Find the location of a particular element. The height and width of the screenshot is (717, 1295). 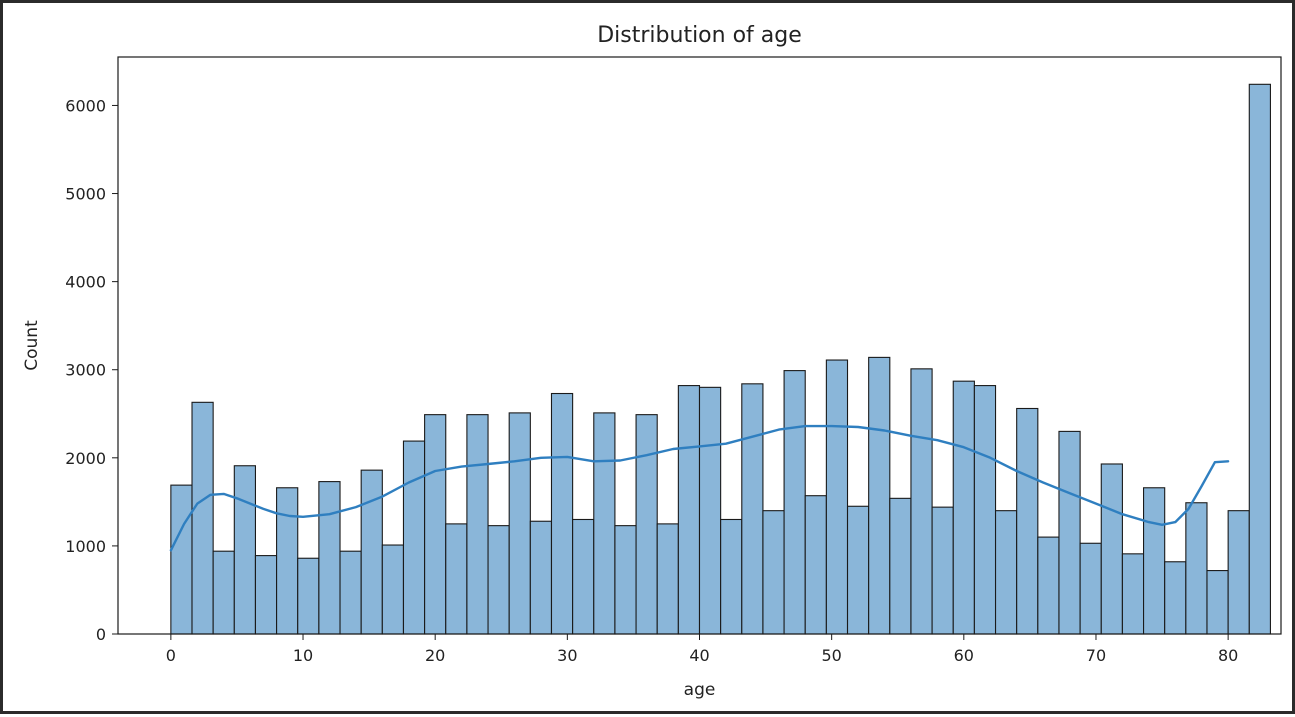

y-tick-label: 4000 is located at coordinates (85, 282).